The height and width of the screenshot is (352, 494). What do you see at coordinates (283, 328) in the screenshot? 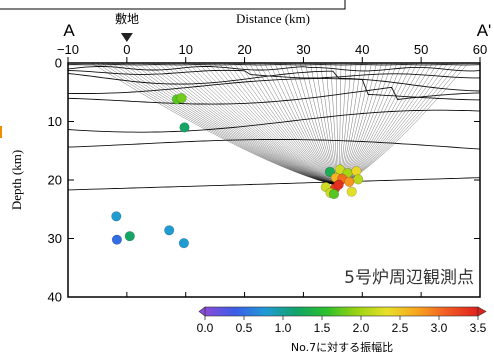
I see `colorbar-tick-label: 1.0` at bounding box center [283, 328].